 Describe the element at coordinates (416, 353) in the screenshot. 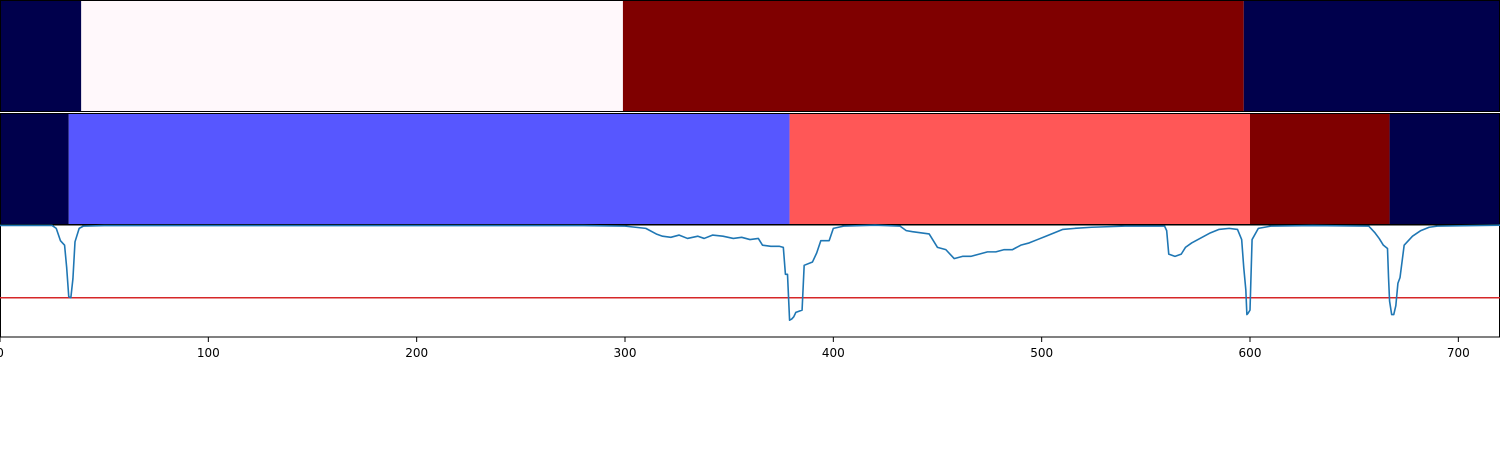

I see `x-tick-label-2: 200` at that location.